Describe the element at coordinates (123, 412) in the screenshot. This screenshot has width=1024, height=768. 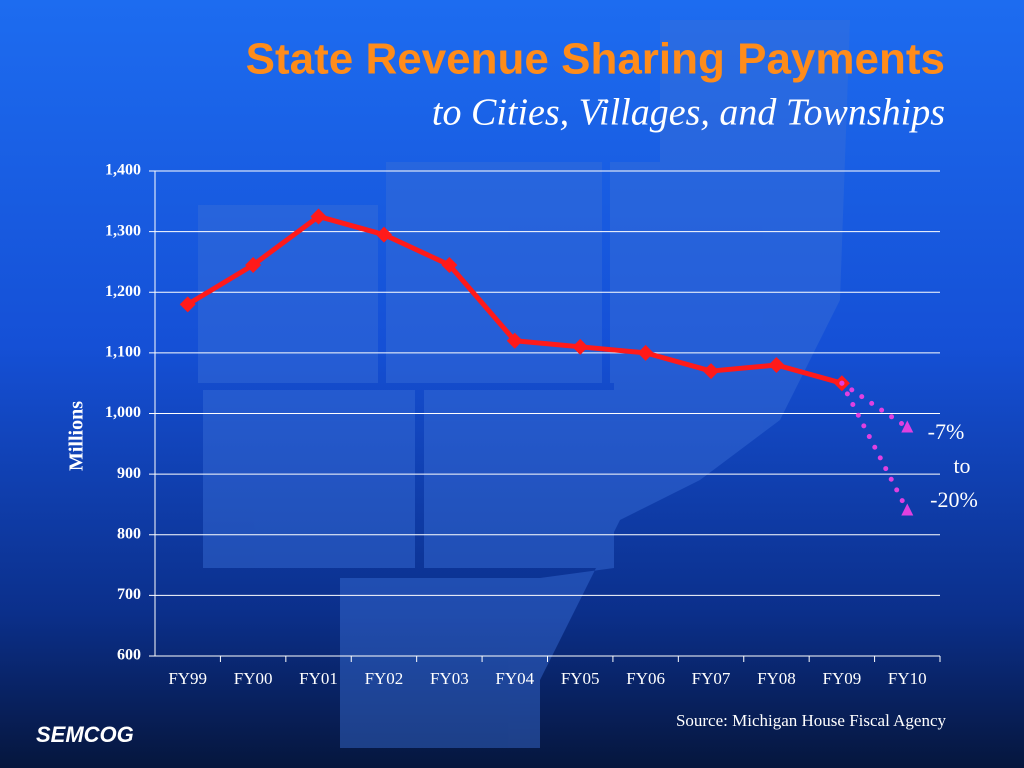
I see `y-tick-label: 1,000` at that location.